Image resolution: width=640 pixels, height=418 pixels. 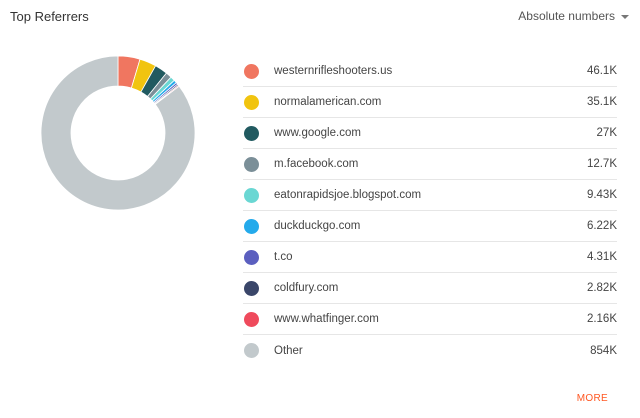 I want to click on legend-row: normalamerican.com 35.1K, so click(x=430, y=102).